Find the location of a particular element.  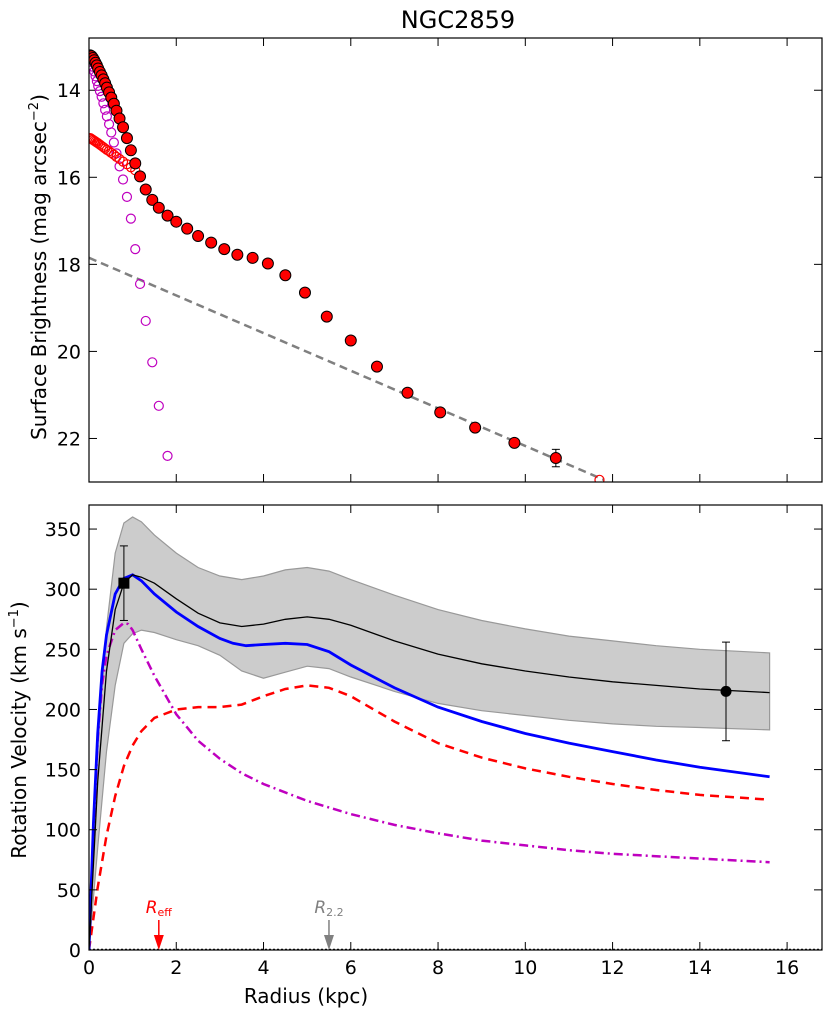

top-y-tick-label: 16 is located at coordinates (69, 178).